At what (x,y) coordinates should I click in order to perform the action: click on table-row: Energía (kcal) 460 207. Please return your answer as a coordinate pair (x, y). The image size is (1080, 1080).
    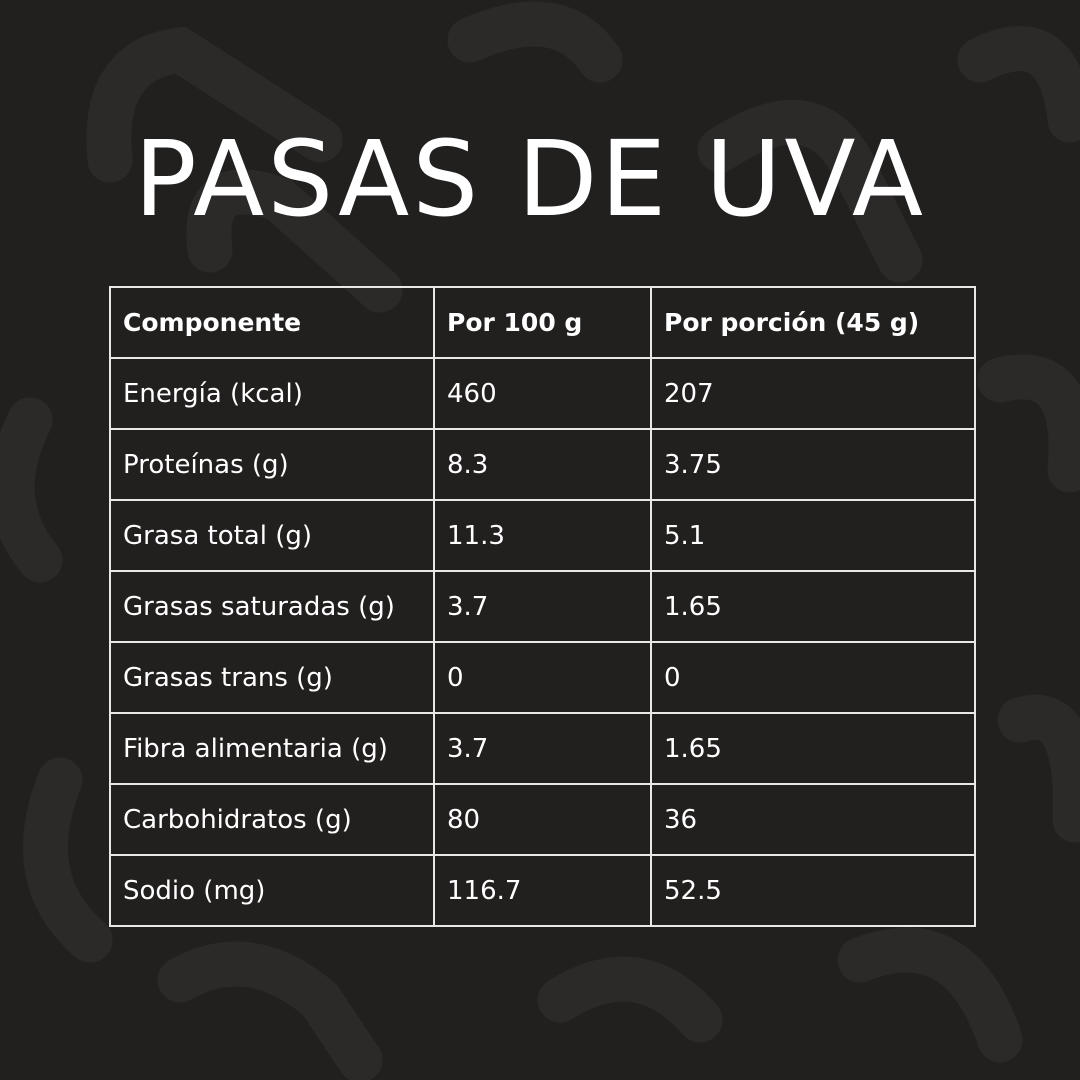
    Looking at the image, I should click on (542, 393).